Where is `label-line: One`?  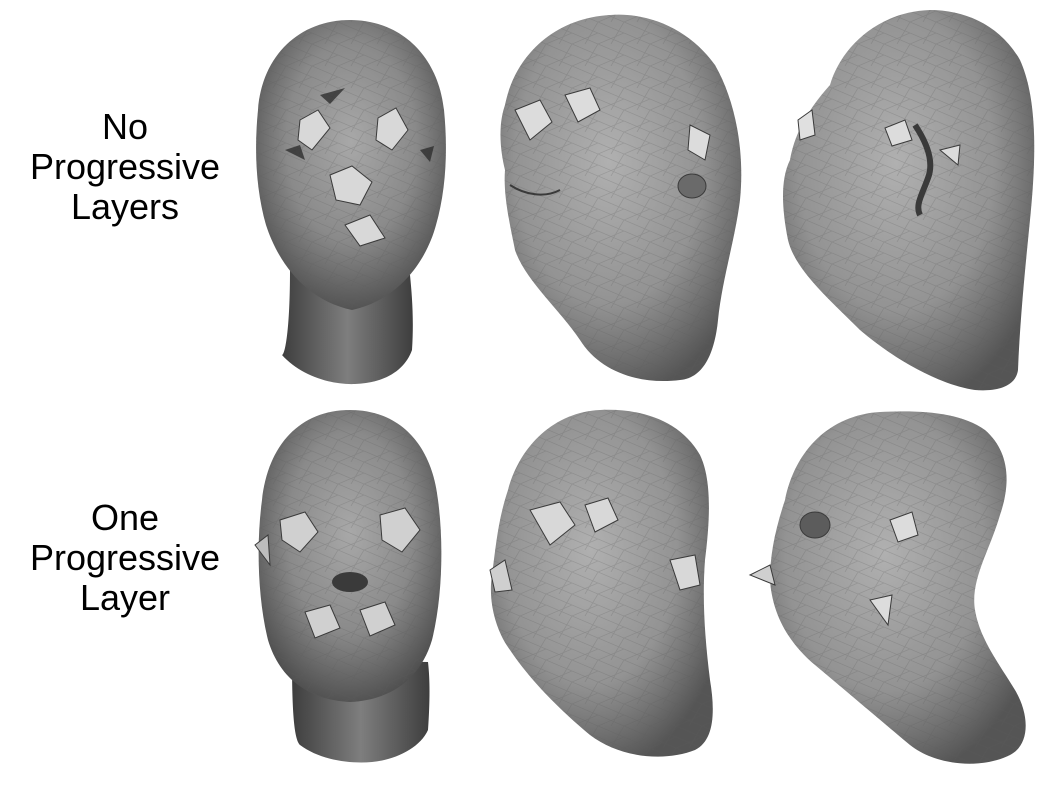
label-line: One is located at coordinates (125, 517).